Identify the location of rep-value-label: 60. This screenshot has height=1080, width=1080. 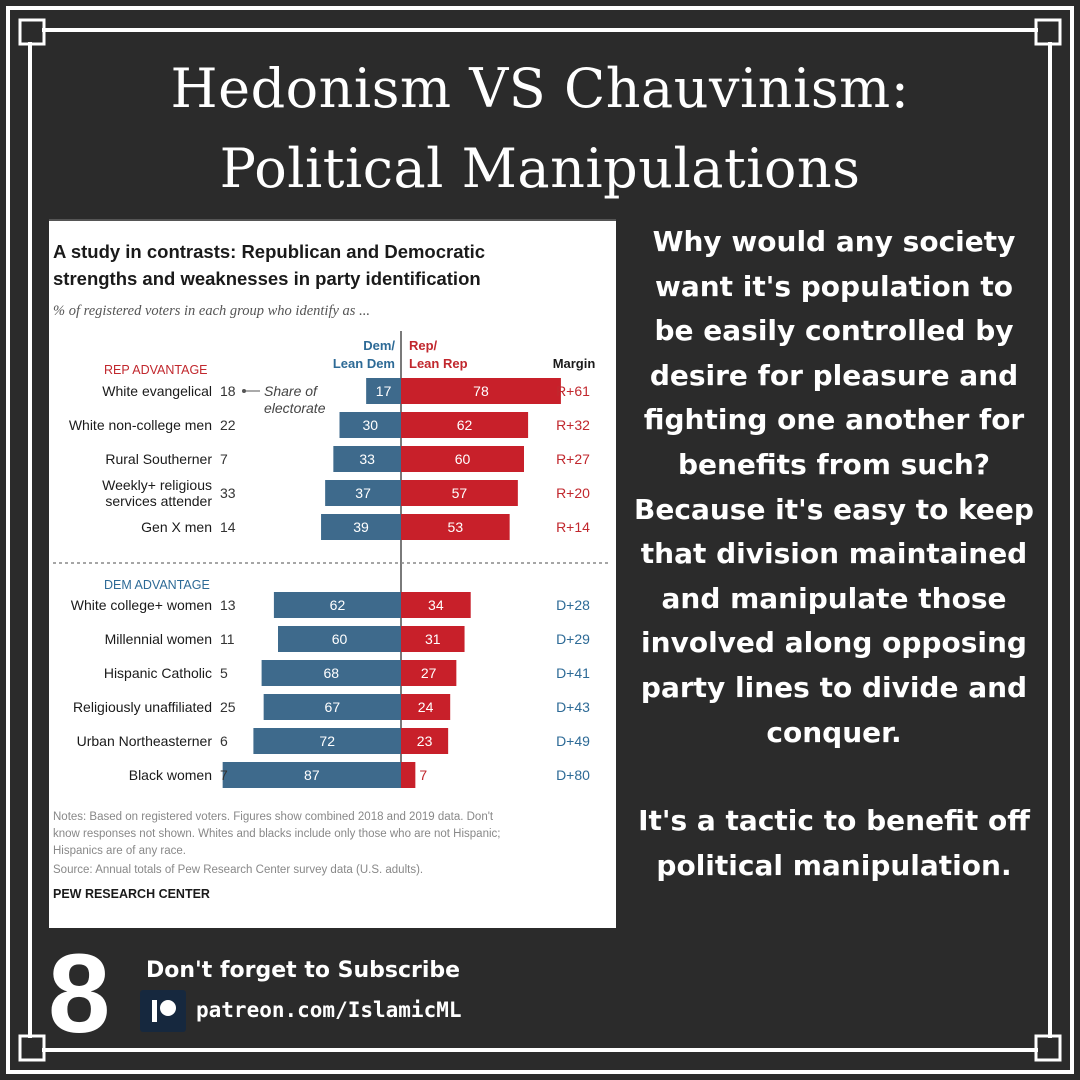
(463, 459).